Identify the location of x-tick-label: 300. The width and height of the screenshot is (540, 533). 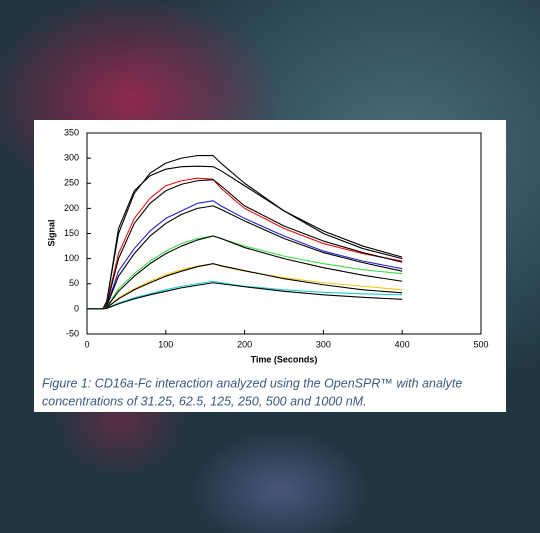
(323, 344).